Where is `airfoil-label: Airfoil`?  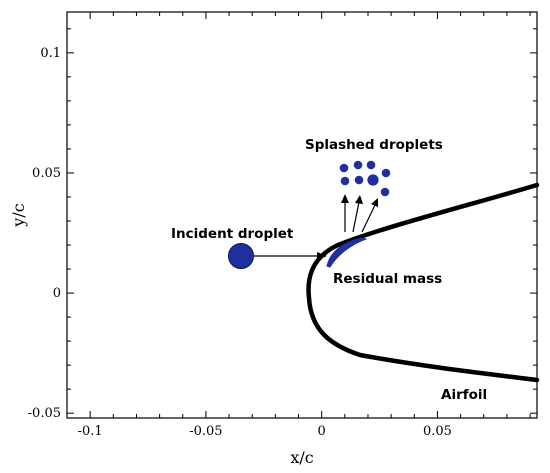
airfoil-label: Airfoil is located at coordinates (464, 395).